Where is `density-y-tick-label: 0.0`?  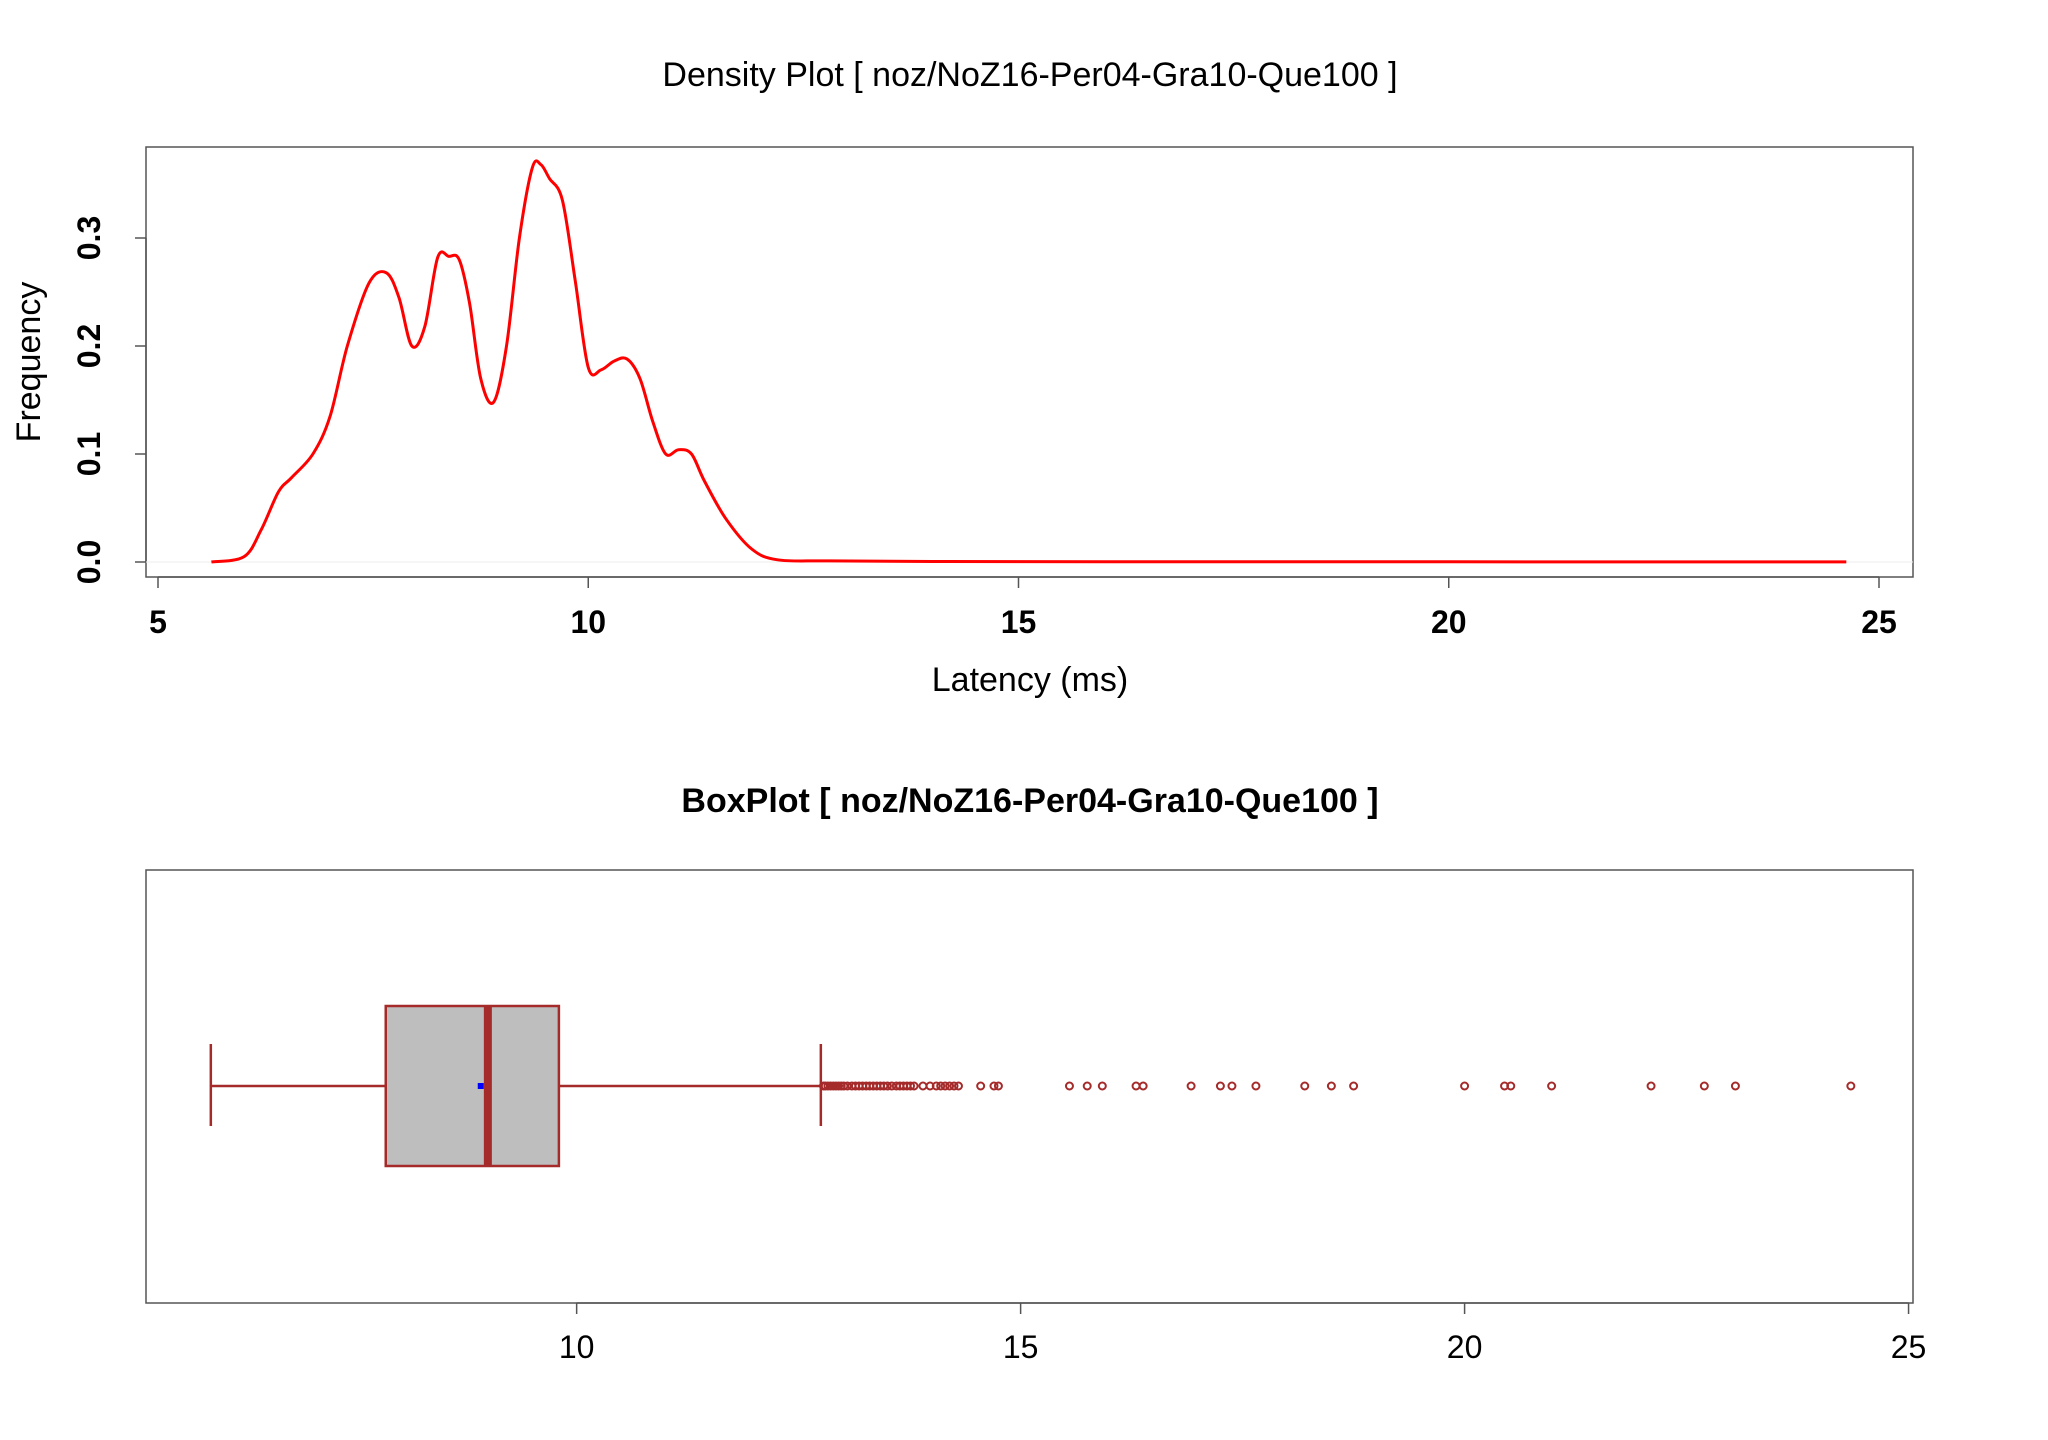 density-y-tick-label: 0.0 is located at coordinates (89, 562).